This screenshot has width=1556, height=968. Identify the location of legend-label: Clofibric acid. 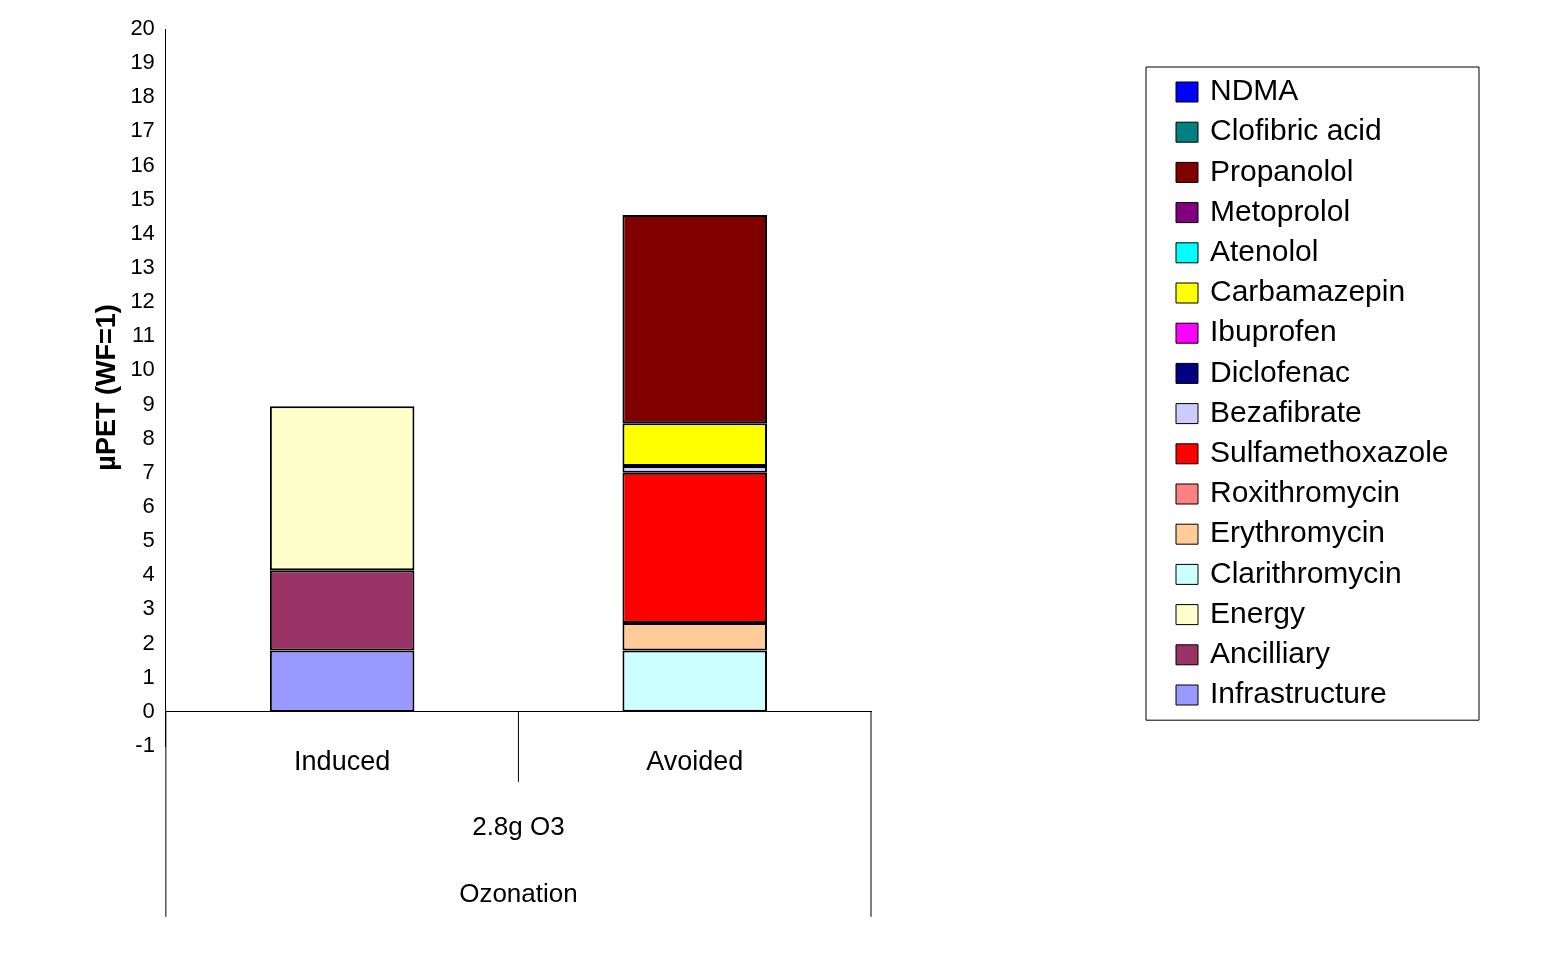
(1296, 130).